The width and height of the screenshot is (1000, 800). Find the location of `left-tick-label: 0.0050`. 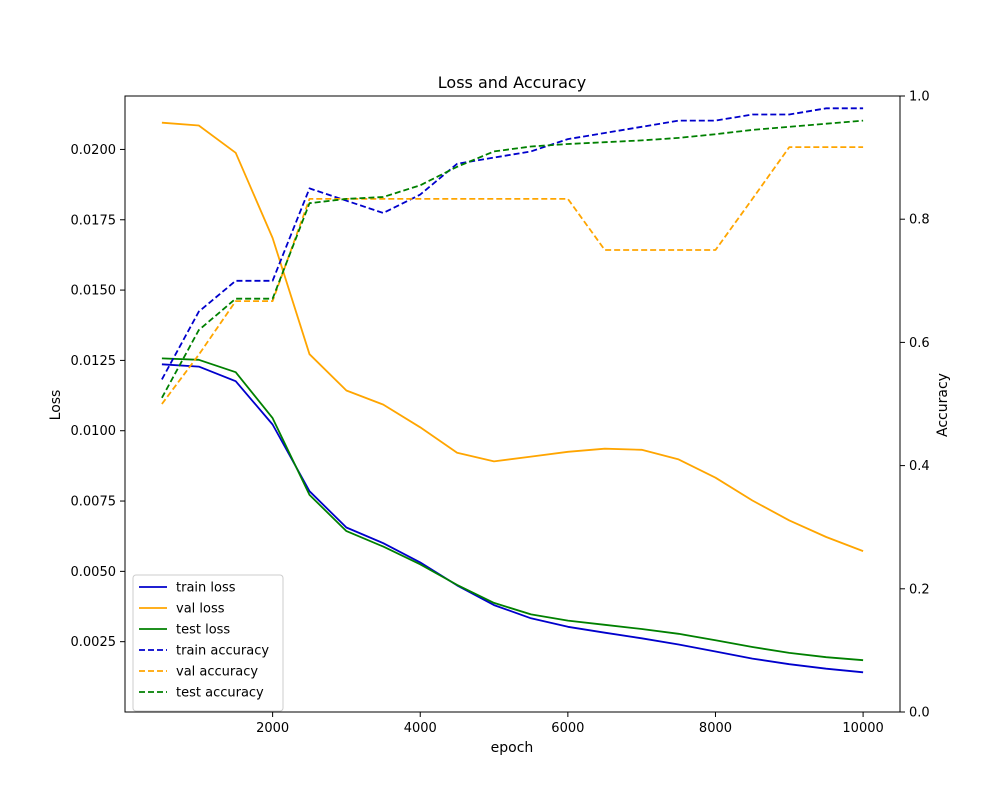

left-tick-label: 0.0050 is located at coordinates (94, 572).